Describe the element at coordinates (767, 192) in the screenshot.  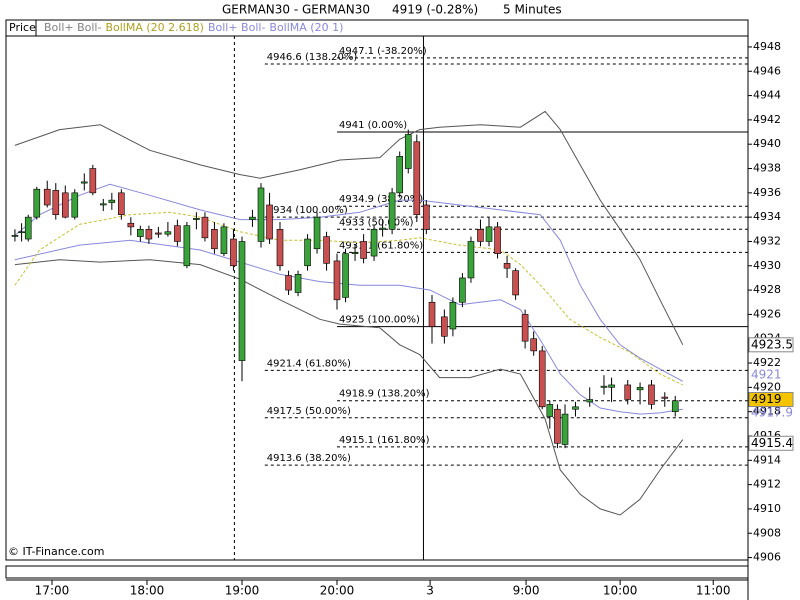
I see `y-tick-label: 4936` at that location.